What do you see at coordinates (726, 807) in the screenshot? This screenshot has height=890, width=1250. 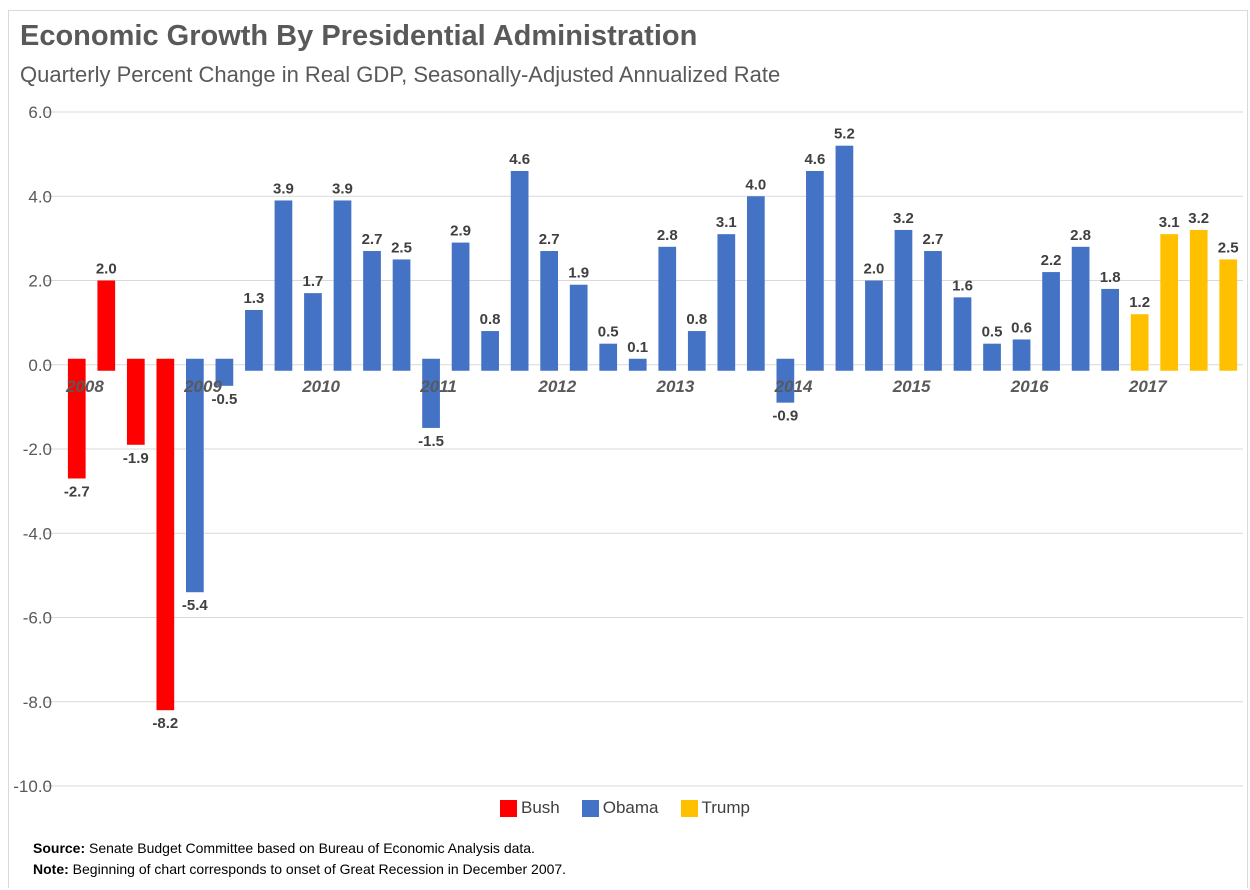 I see `legend-label-trump: Trump` at bounding box center [726, 807].